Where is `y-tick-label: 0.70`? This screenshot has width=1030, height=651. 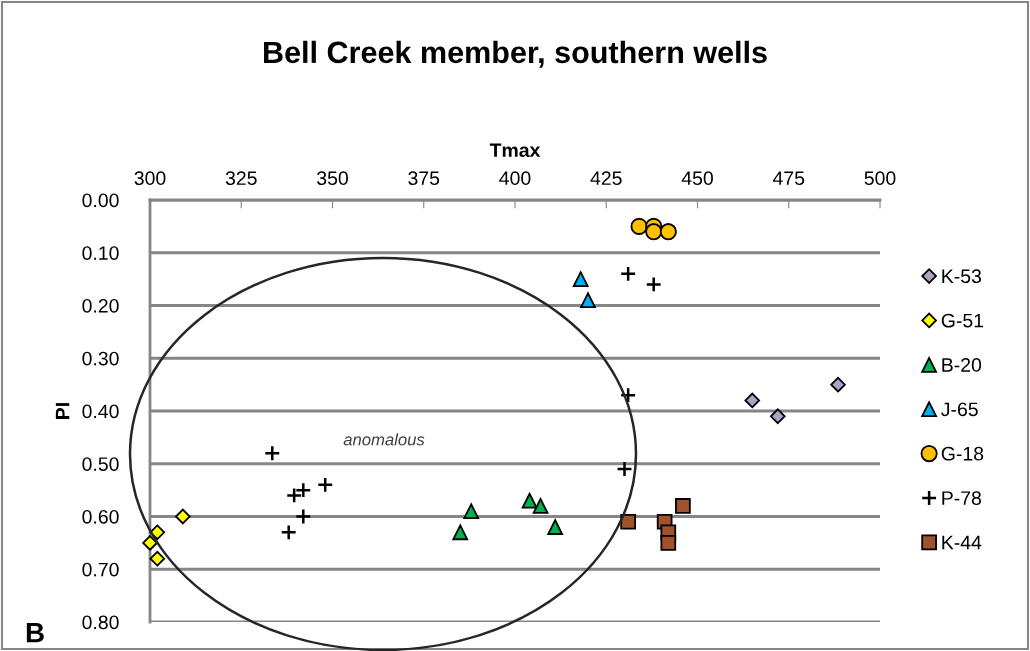
y-tick-label: 0.70 is located at coordinates (100, 569).